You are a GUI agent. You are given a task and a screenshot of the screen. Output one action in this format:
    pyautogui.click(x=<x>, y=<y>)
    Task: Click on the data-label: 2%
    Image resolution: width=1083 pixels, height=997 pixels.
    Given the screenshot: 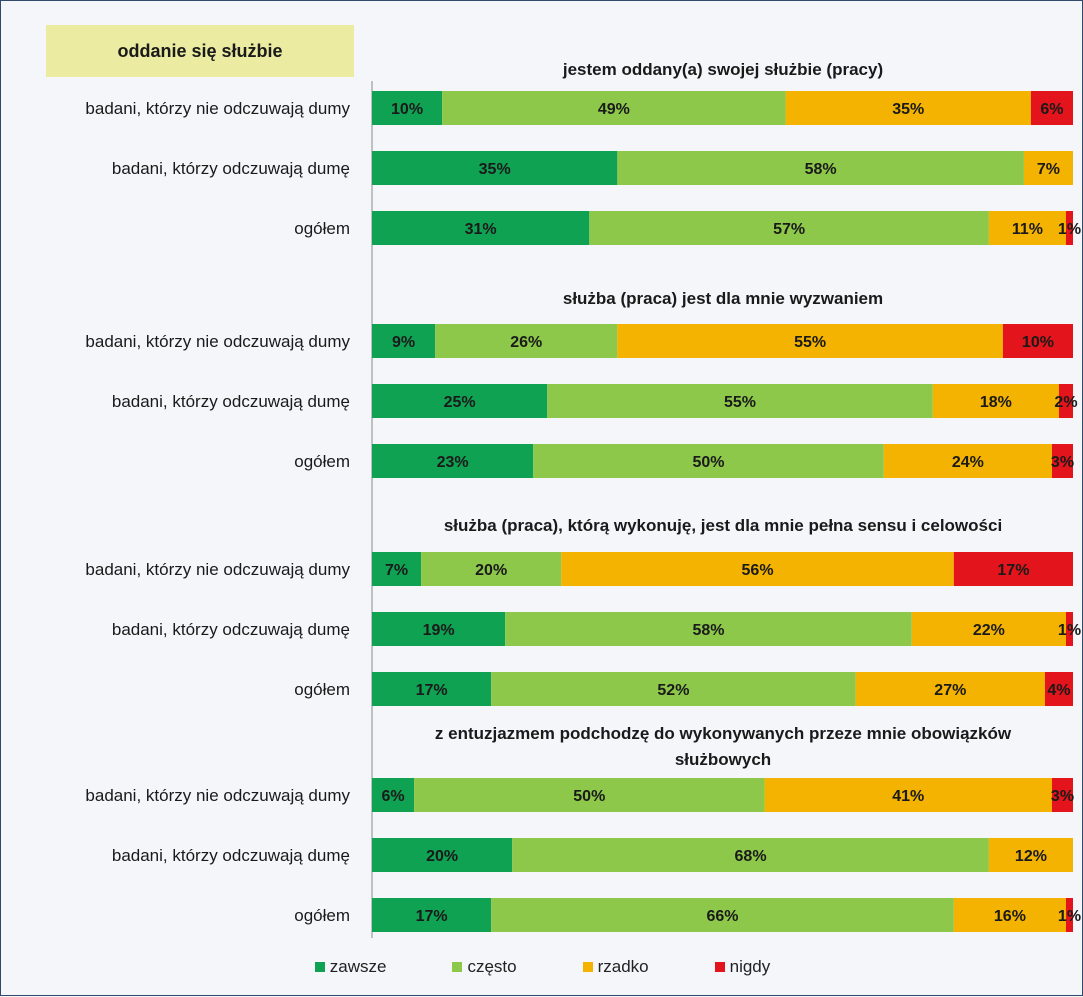 What is the action you would take?
    pyautogui.click(x=1065, y=402)
    